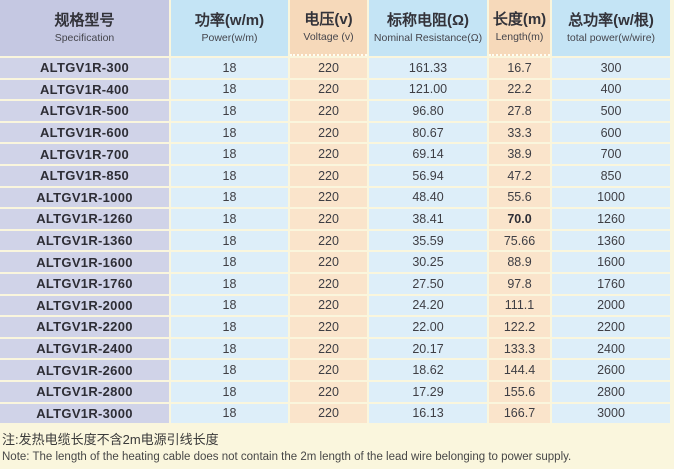  I want to click on cell-length: 97.8, so click(519, 283).